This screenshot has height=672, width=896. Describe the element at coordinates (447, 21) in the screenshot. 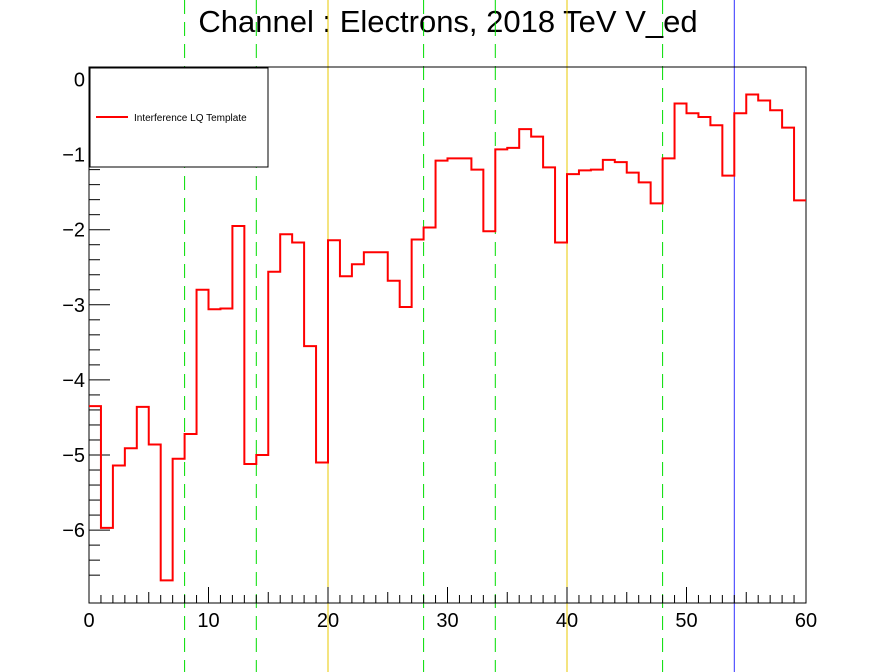

I see `chart-title: Channel : Electrons, 2018 TeV V_ed` at that location.